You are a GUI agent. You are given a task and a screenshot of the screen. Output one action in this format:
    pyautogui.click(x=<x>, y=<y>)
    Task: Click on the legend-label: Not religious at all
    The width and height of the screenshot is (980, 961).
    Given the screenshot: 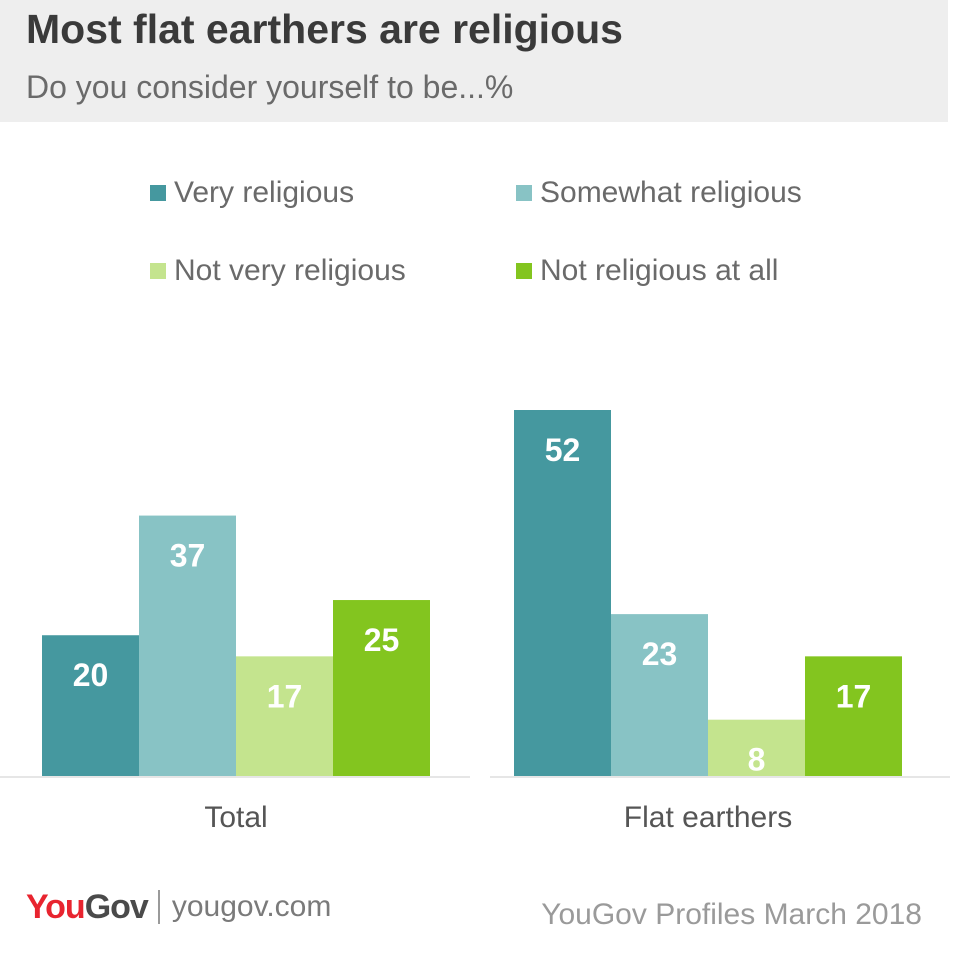 What is the action you would take?
    pyautogui.click(x=659, y=270)
    